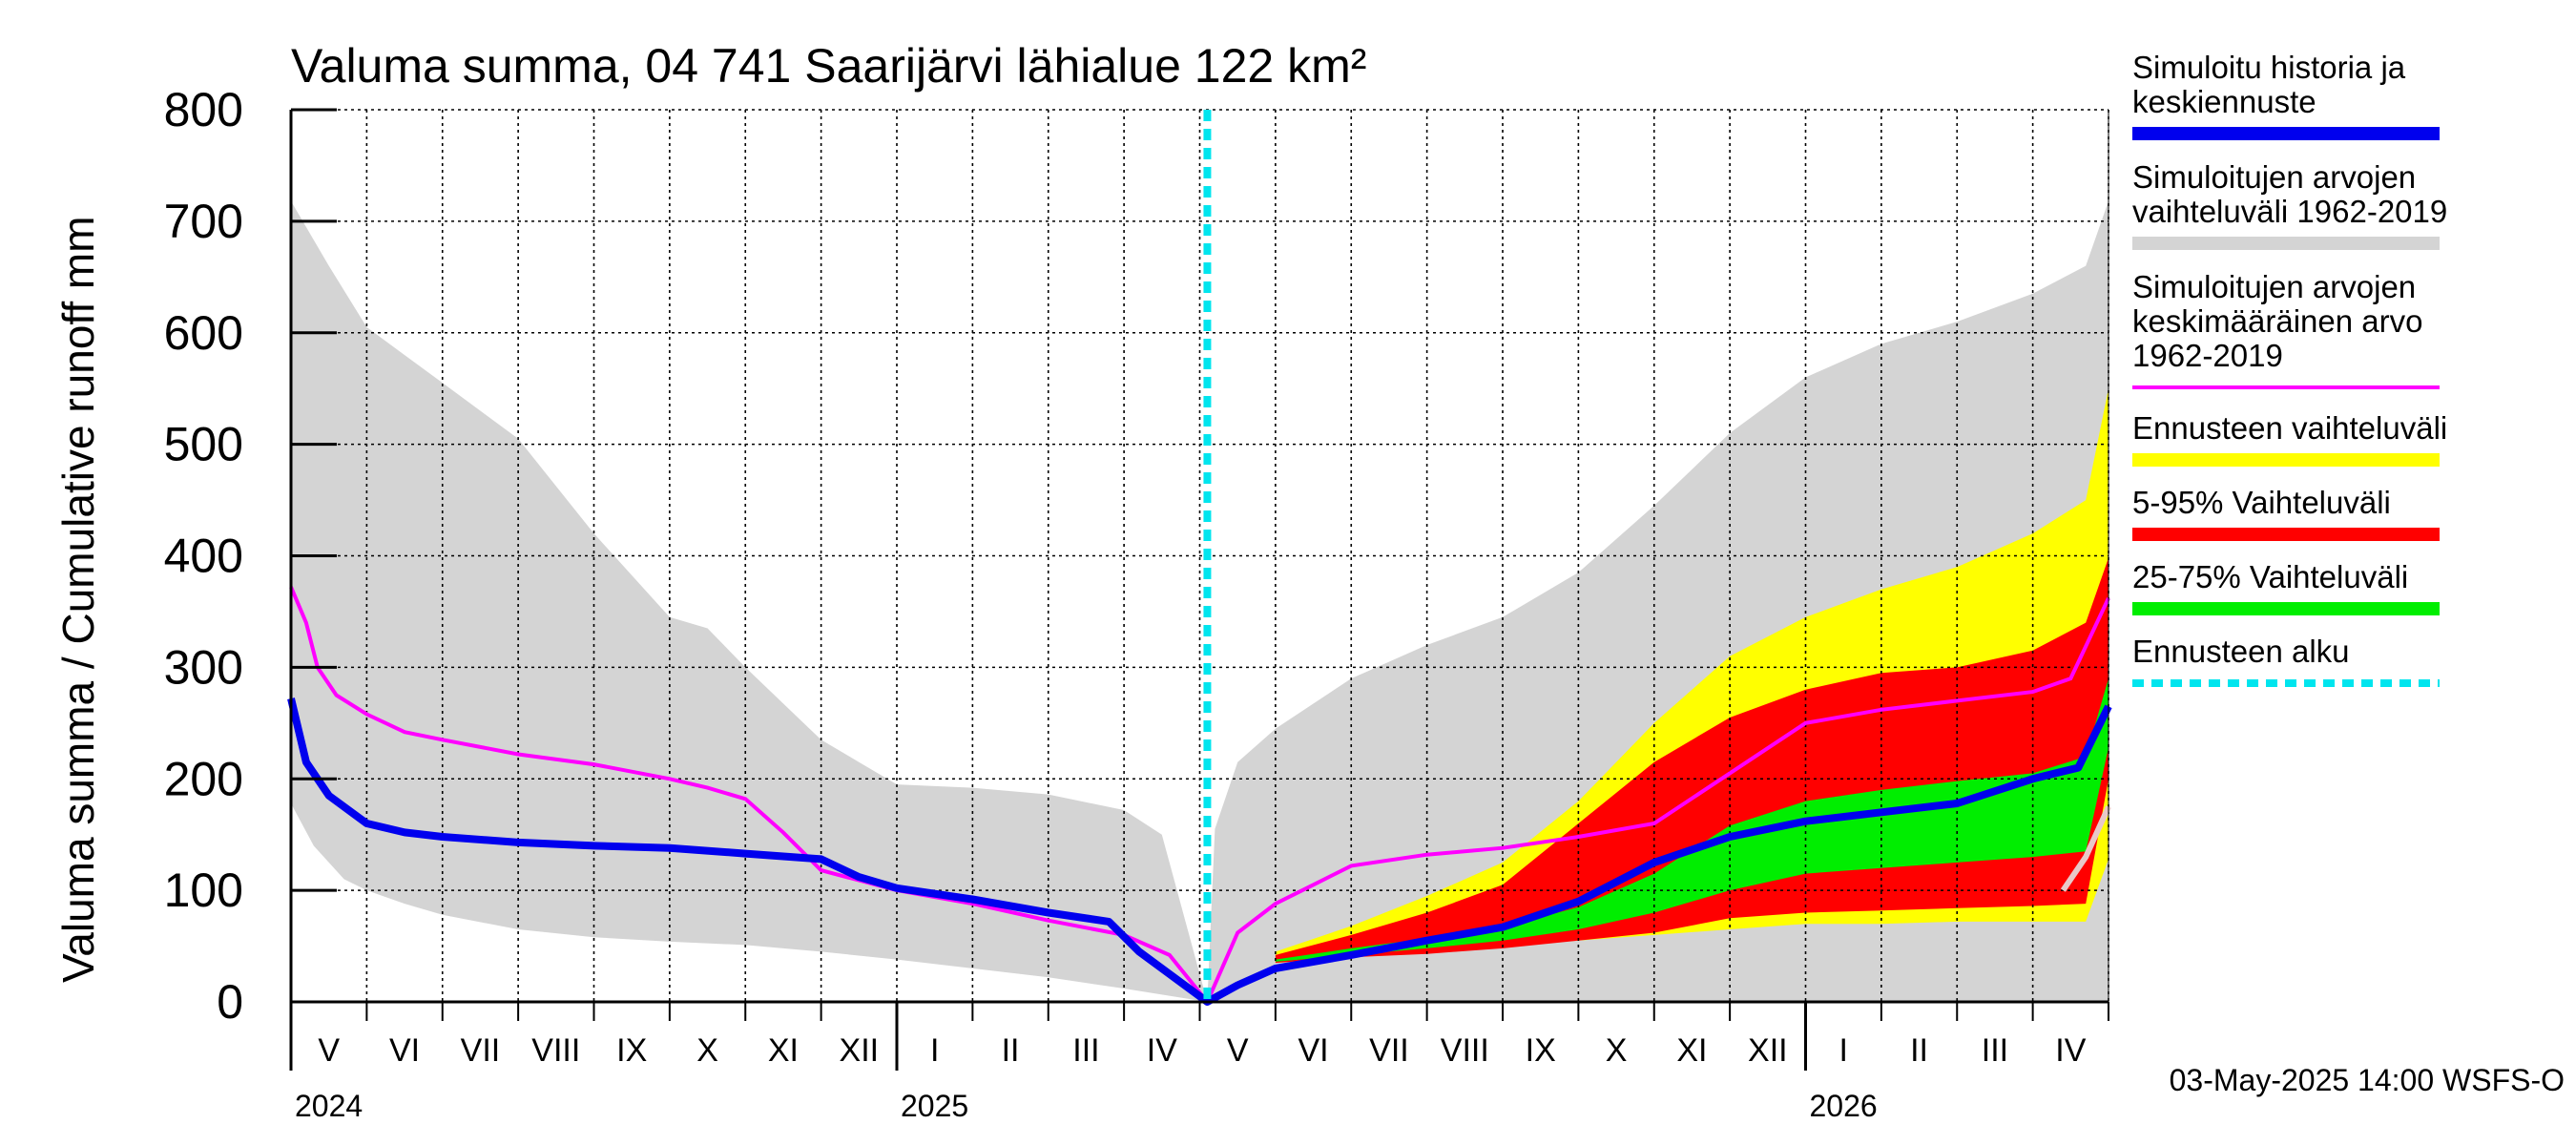 The width and height of the screenshot is (2576, 1145). I want to click on legend-label: 5-95% Vaihteluväli, so click(2261, 503).